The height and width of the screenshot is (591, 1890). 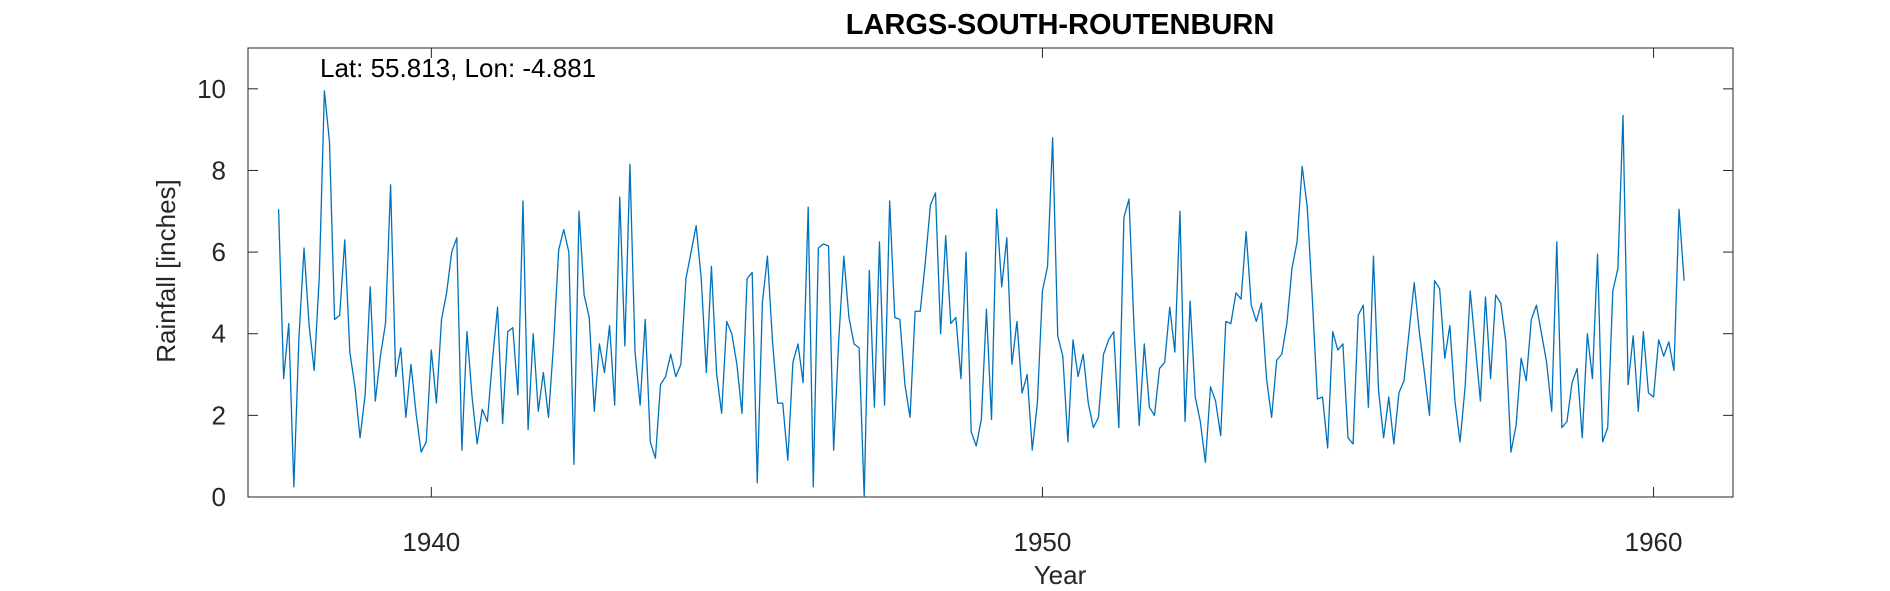 What do you see at coordinates (219, 334) in the screenshot?
I see `y-tick-label-4: 4` at bounding box center [219, 334].